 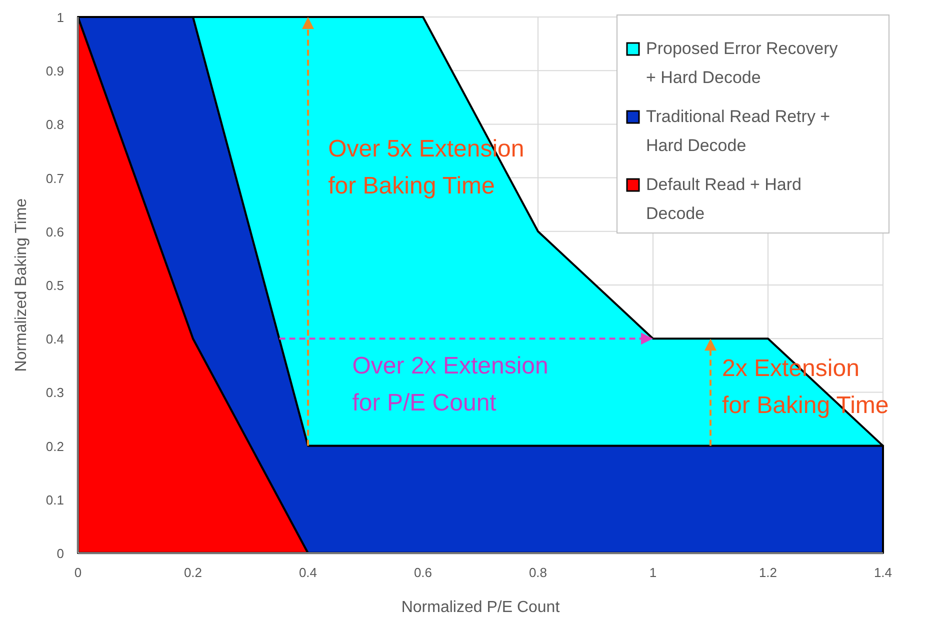 I want to click on x-tick-label: 0.4, so click(x=308, y=572).